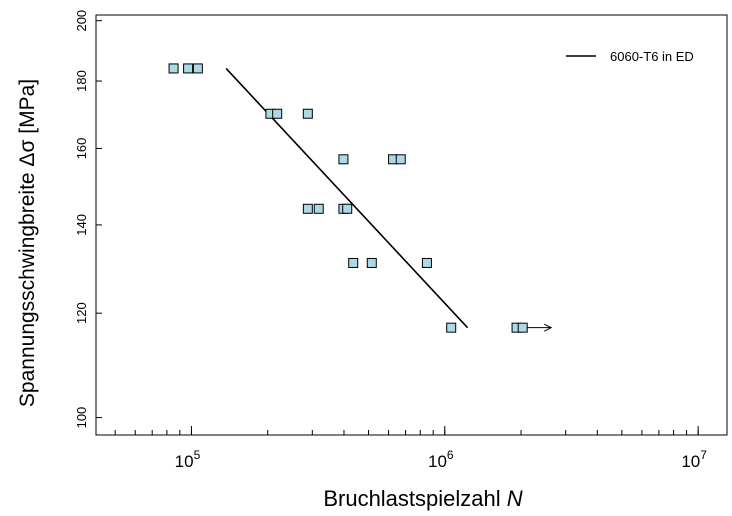 This screenshot has height=516, width=732. I want to click on legend: 6060-T6 in ED, so click(630, 56).